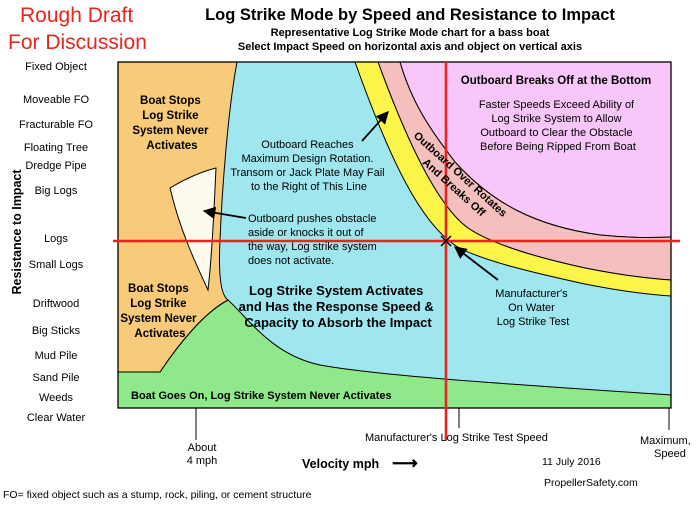 The width and height of the screenshot is (700, 515). Describe the element at coordinates (446, 241) in the screenshot. I see `test-point-marker` at that location.